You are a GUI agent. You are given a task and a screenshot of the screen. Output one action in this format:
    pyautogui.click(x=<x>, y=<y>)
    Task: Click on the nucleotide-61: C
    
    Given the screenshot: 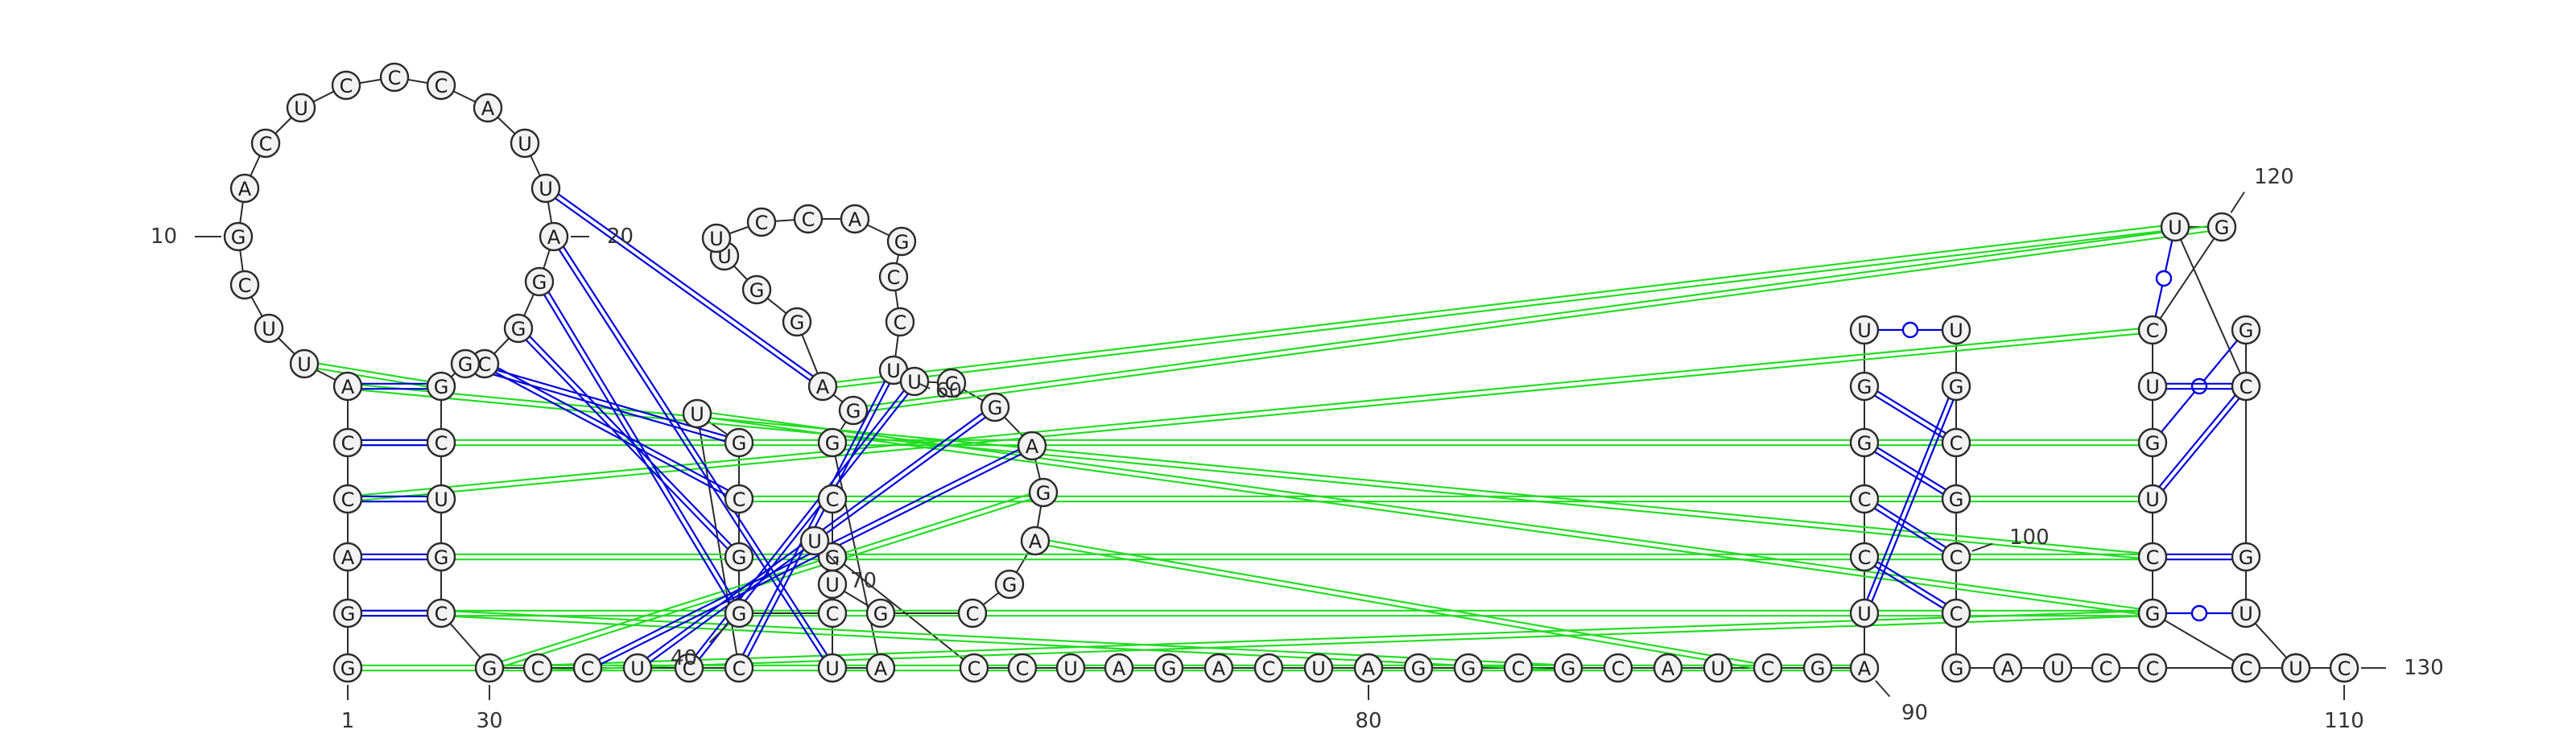 What is the action you would take?
    pyautogui.click(x=951, y=383)
    